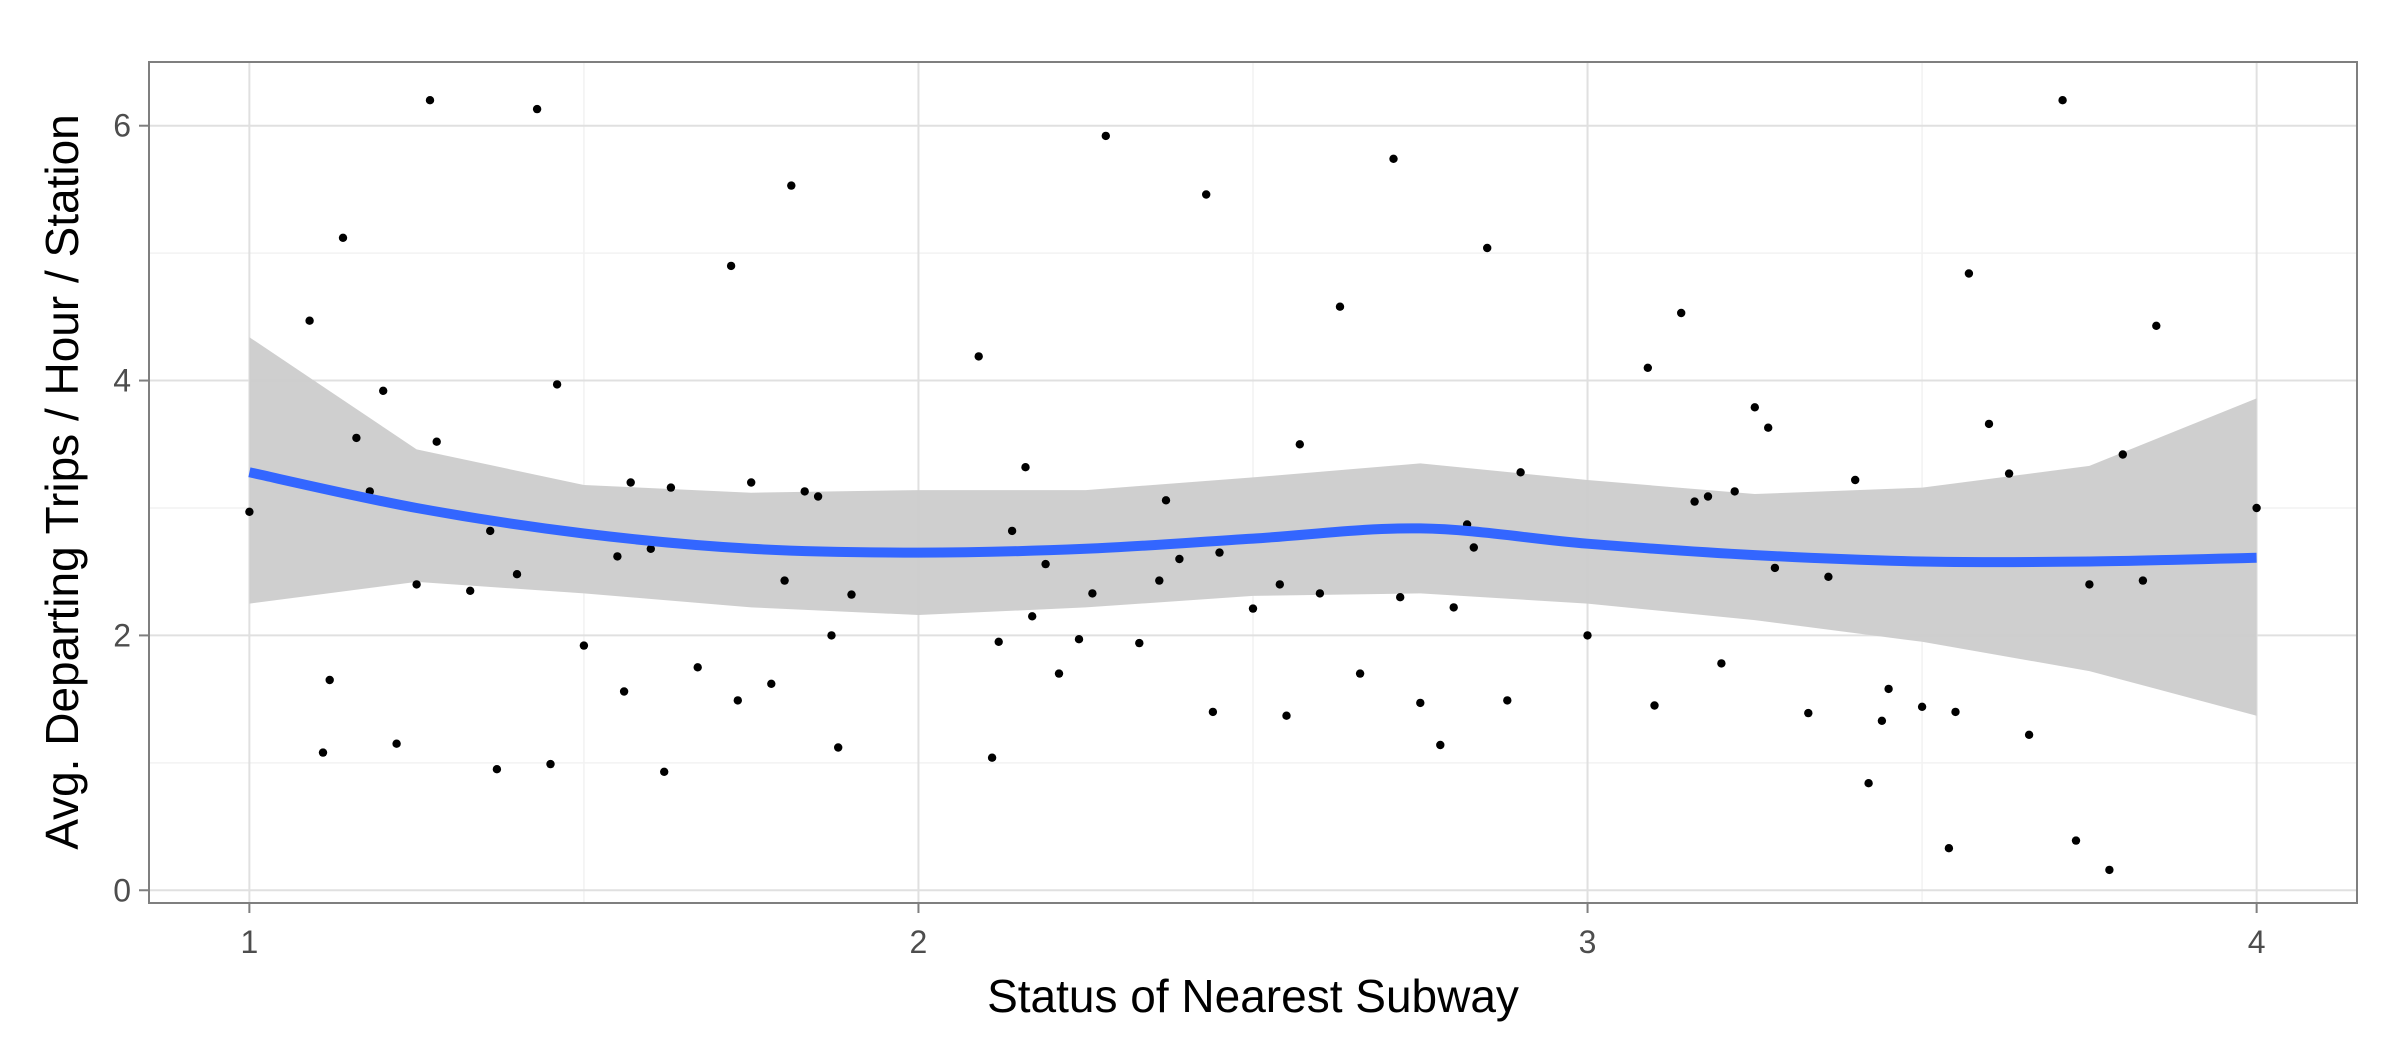  What do you see at coordinates (122, 126) in the screenshot?
I see `y-tick-label: 6` at bounding box center [122, 126].